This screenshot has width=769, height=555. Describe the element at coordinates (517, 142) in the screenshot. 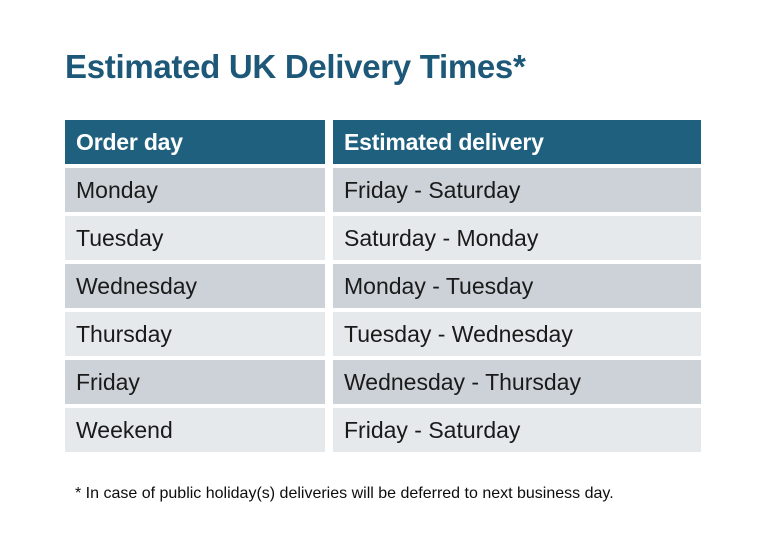

I see `column-header-estimated-delivery: Estimated delivery` at that location.